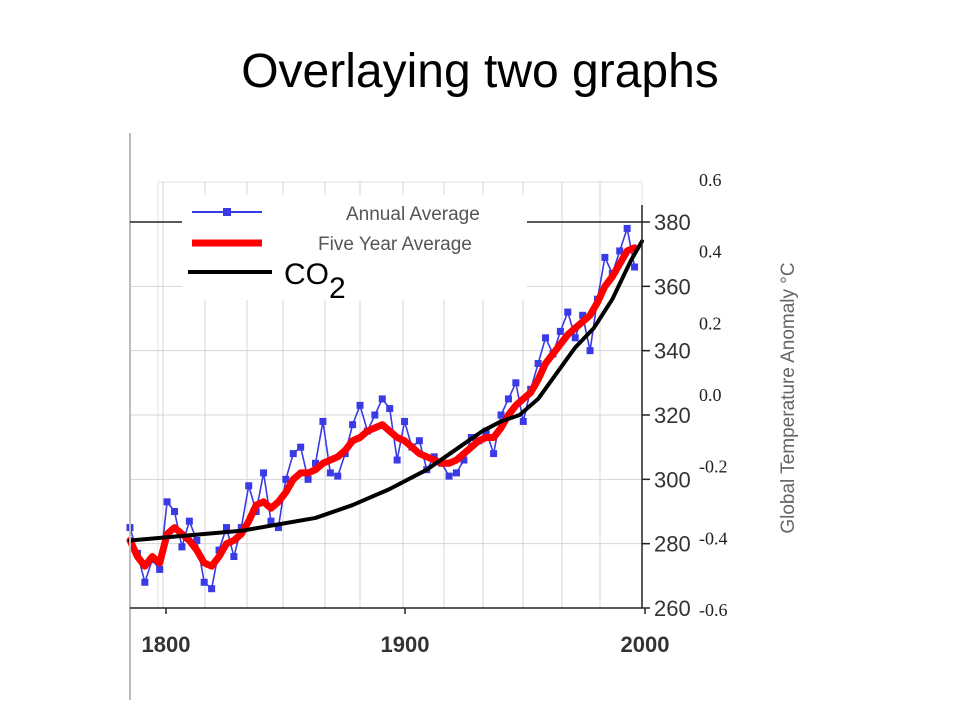 The image size is (960, 720). I want to click on legend-marker-annual, so click(227, 212).